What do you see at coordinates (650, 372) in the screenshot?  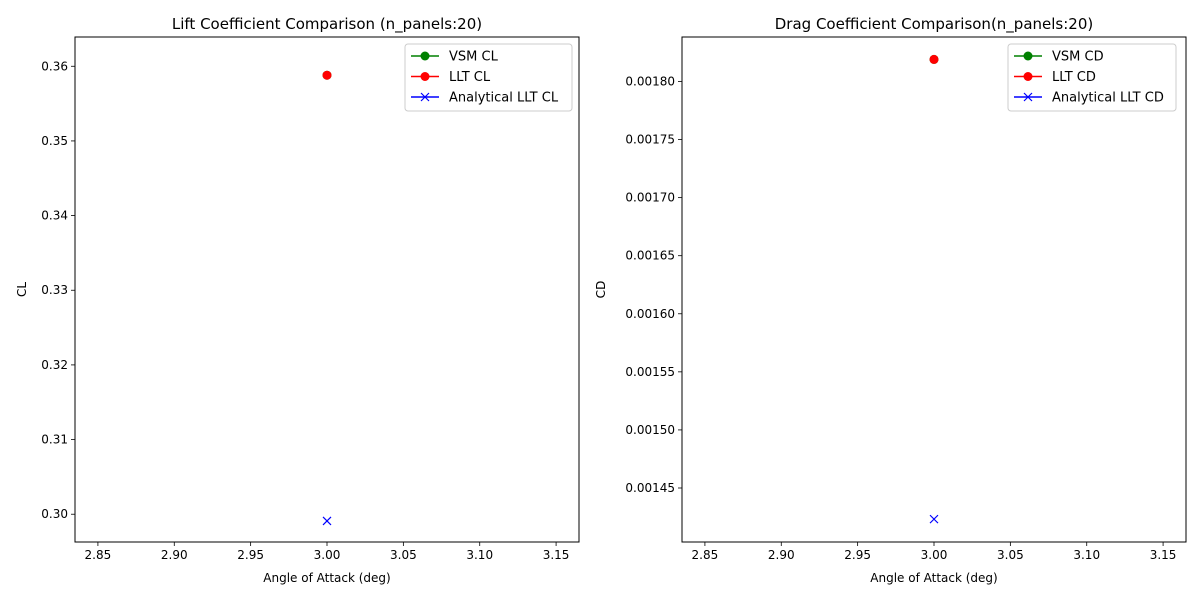 I see `y-tick-label: 0.00155` at bounding box center [650, 372].